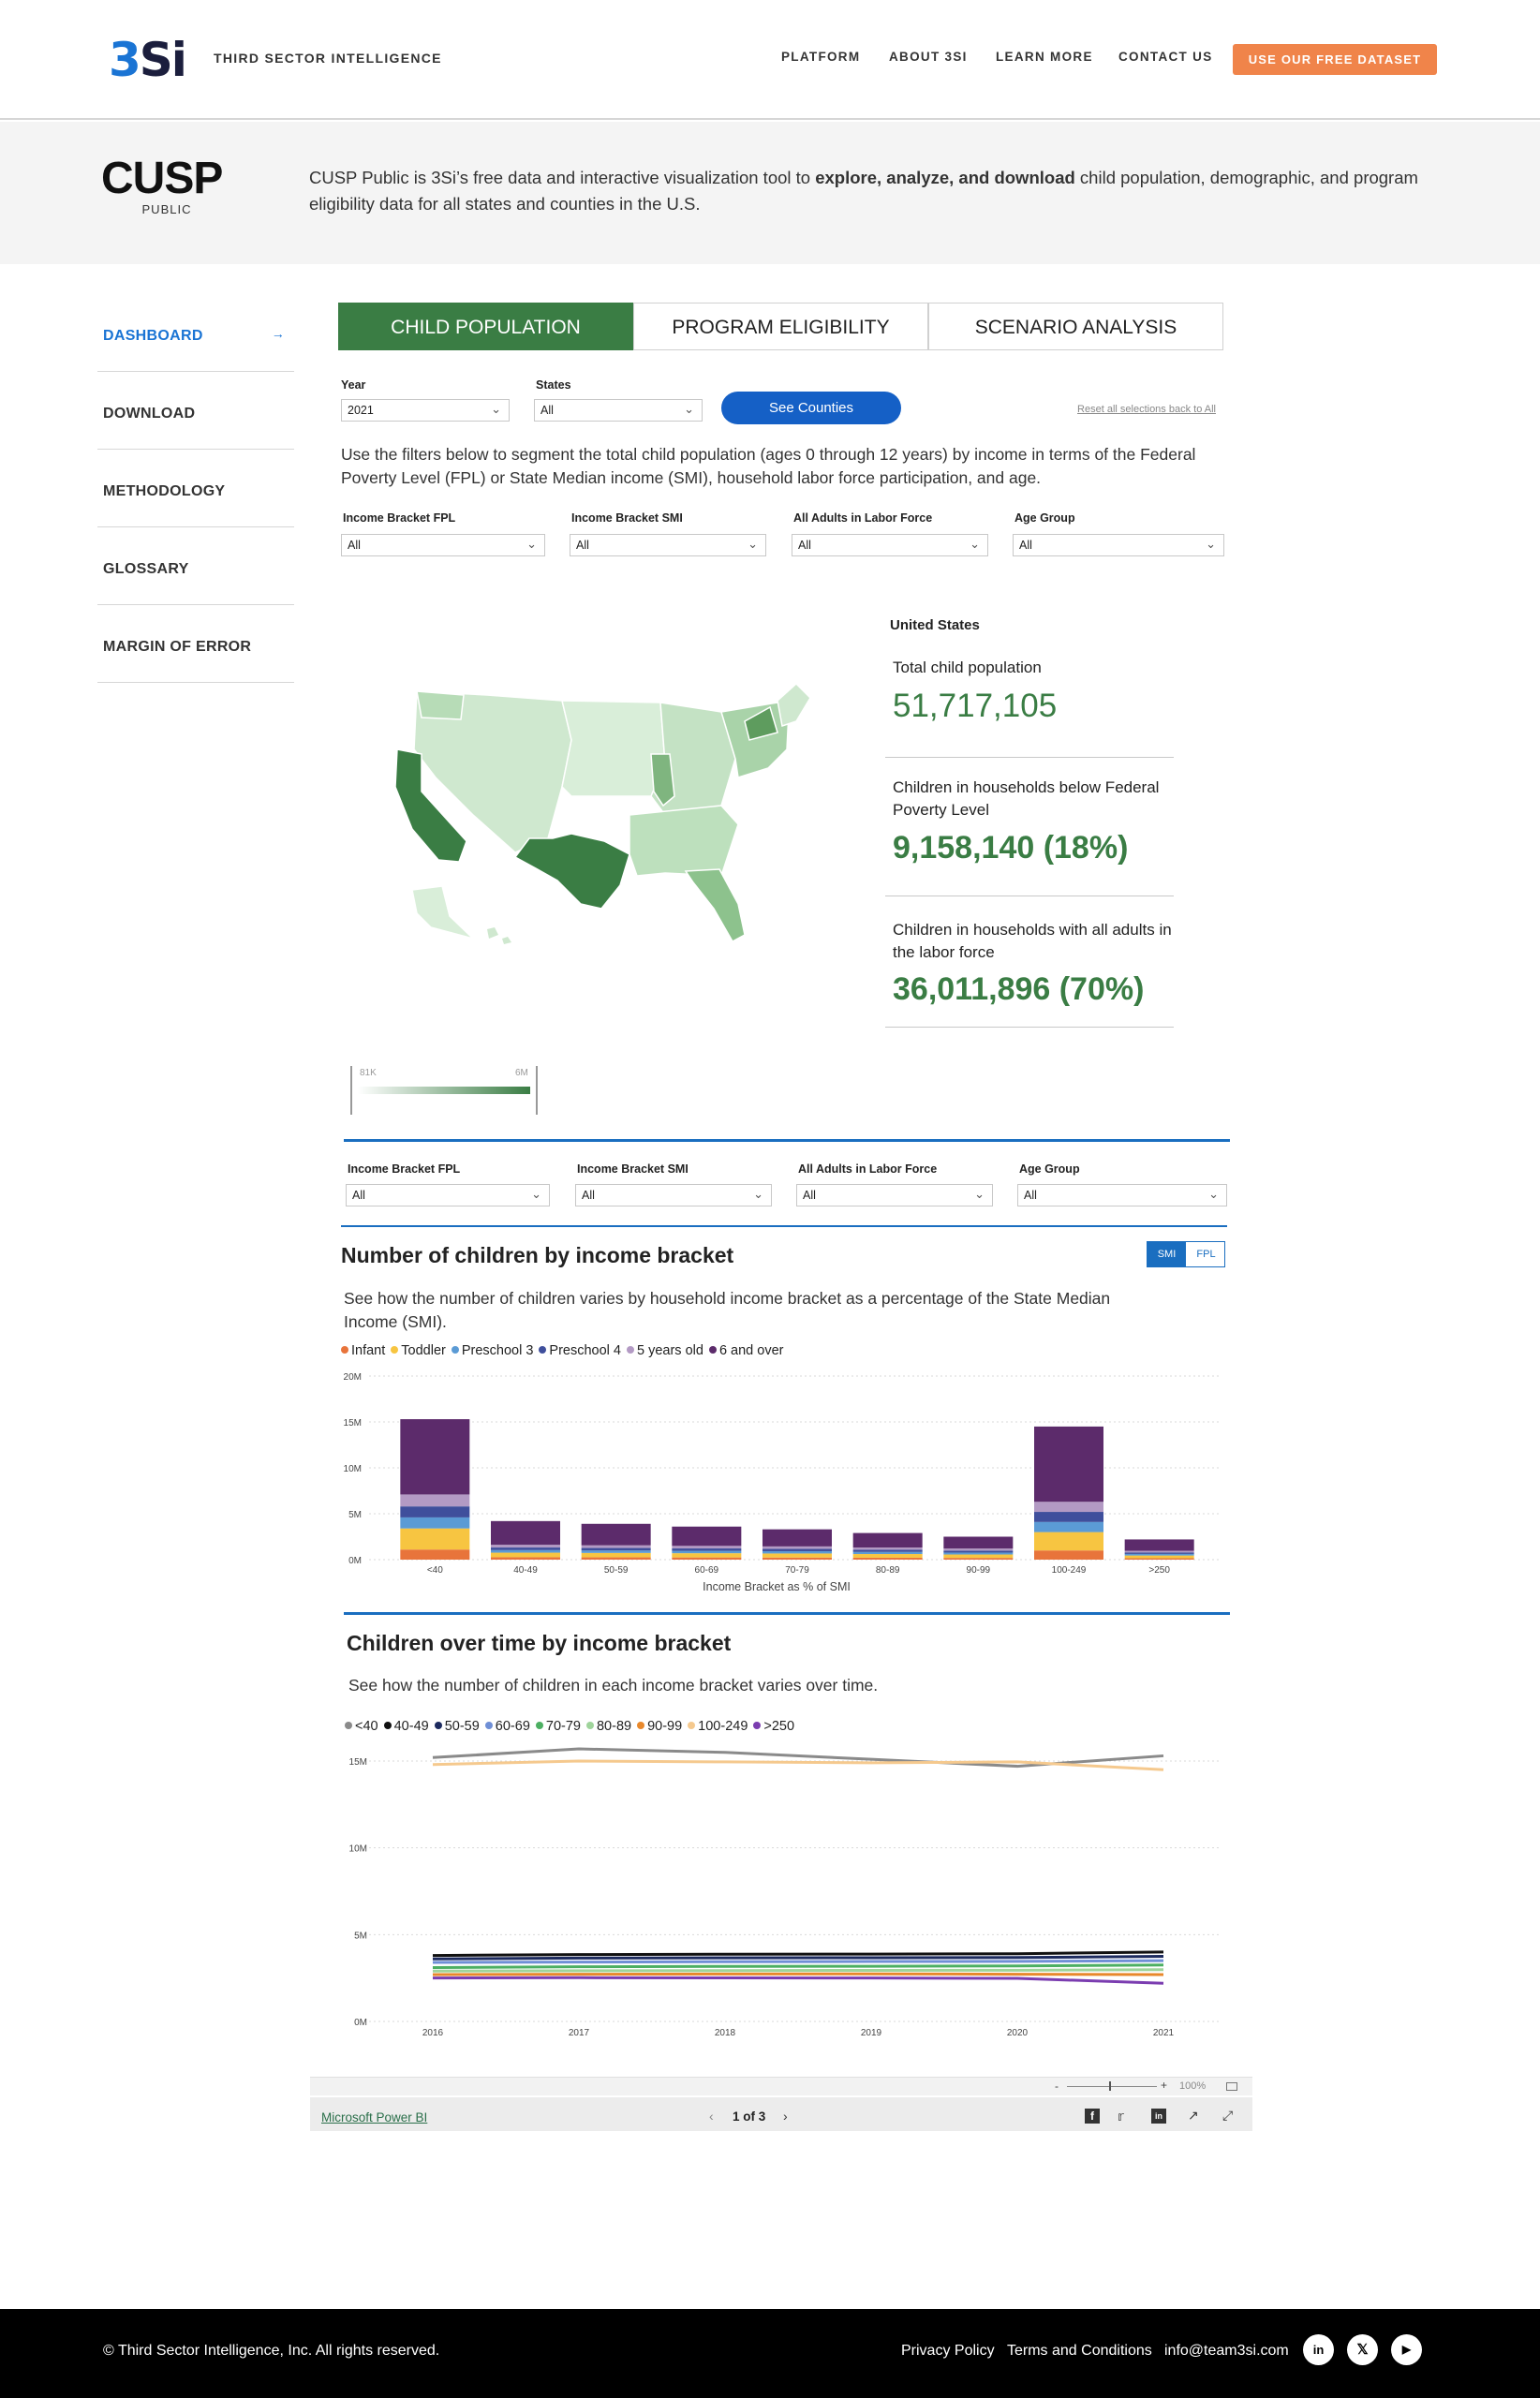 Image resolution: width=1540 pixels, height=2398 pixels. Describe the element at coordinates (195, 488) in the screenshot. I see `sidebar-item-methodology: METHODOLOGY` at that location.